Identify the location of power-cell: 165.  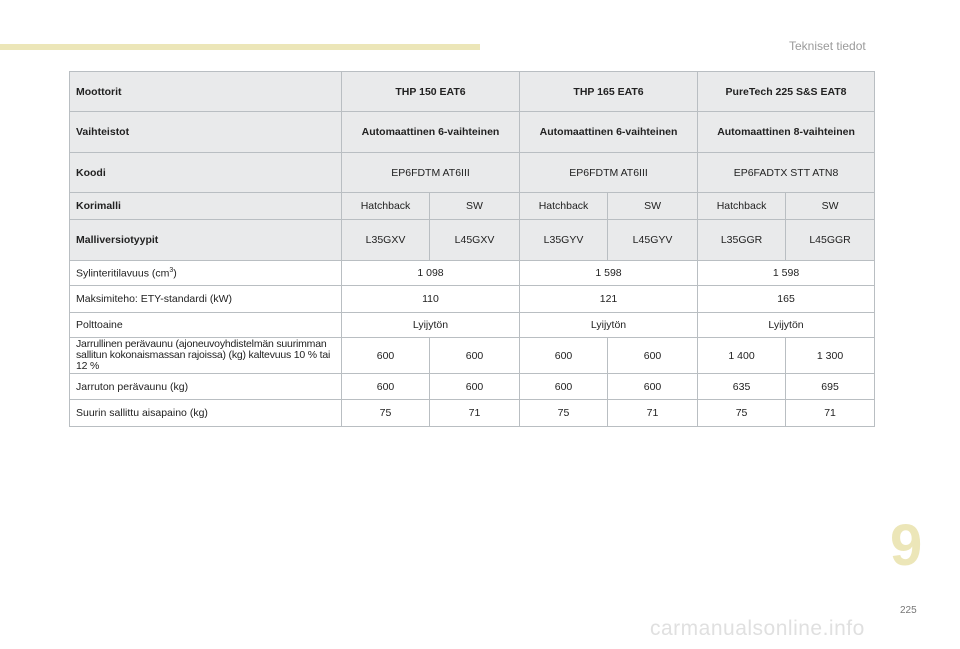
(786, 299).